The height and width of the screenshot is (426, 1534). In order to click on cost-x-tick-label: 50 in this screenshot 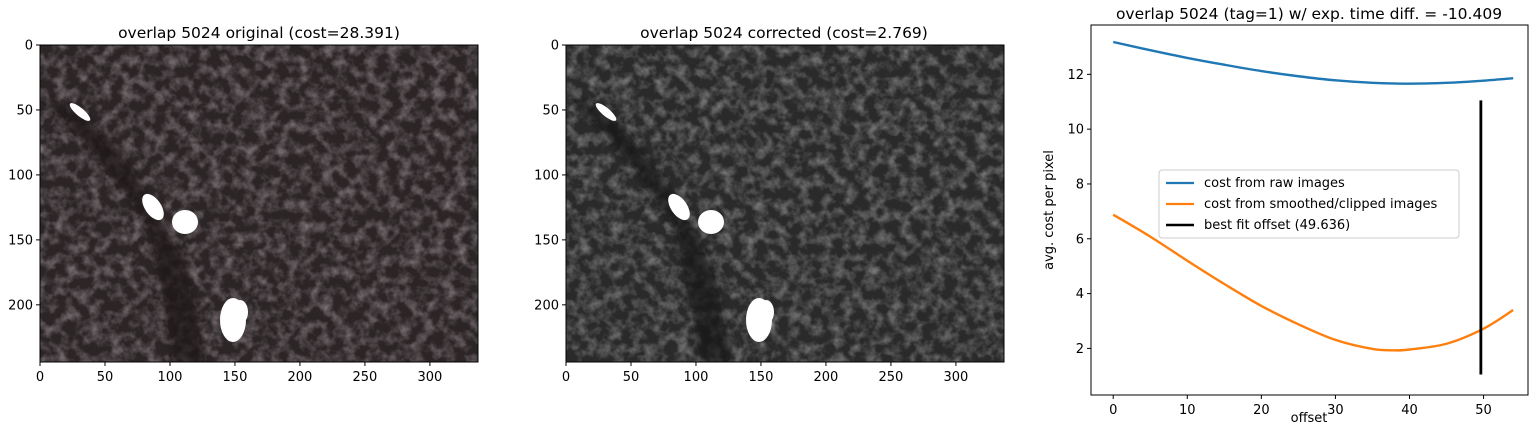, I will do `click(1483, 410)`.